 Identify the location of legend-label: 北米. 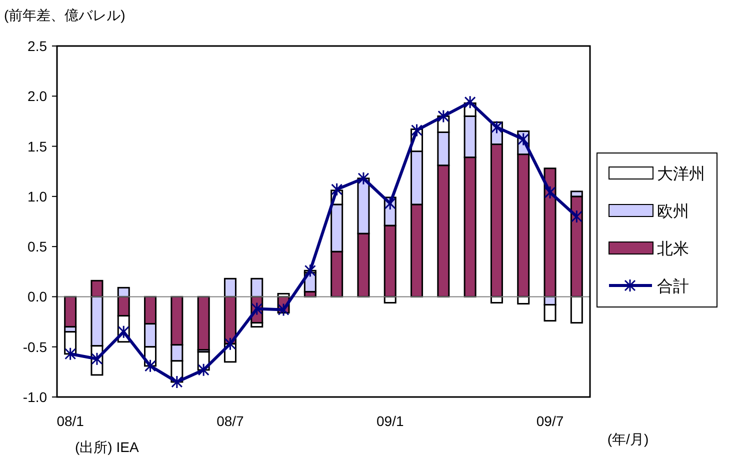
(673, 249).